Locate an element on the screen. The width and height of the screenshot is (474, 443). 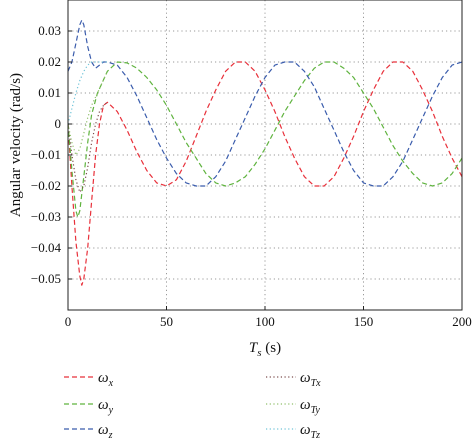
legend-entry-tz: ωTz is located at coordinates (310, 430).